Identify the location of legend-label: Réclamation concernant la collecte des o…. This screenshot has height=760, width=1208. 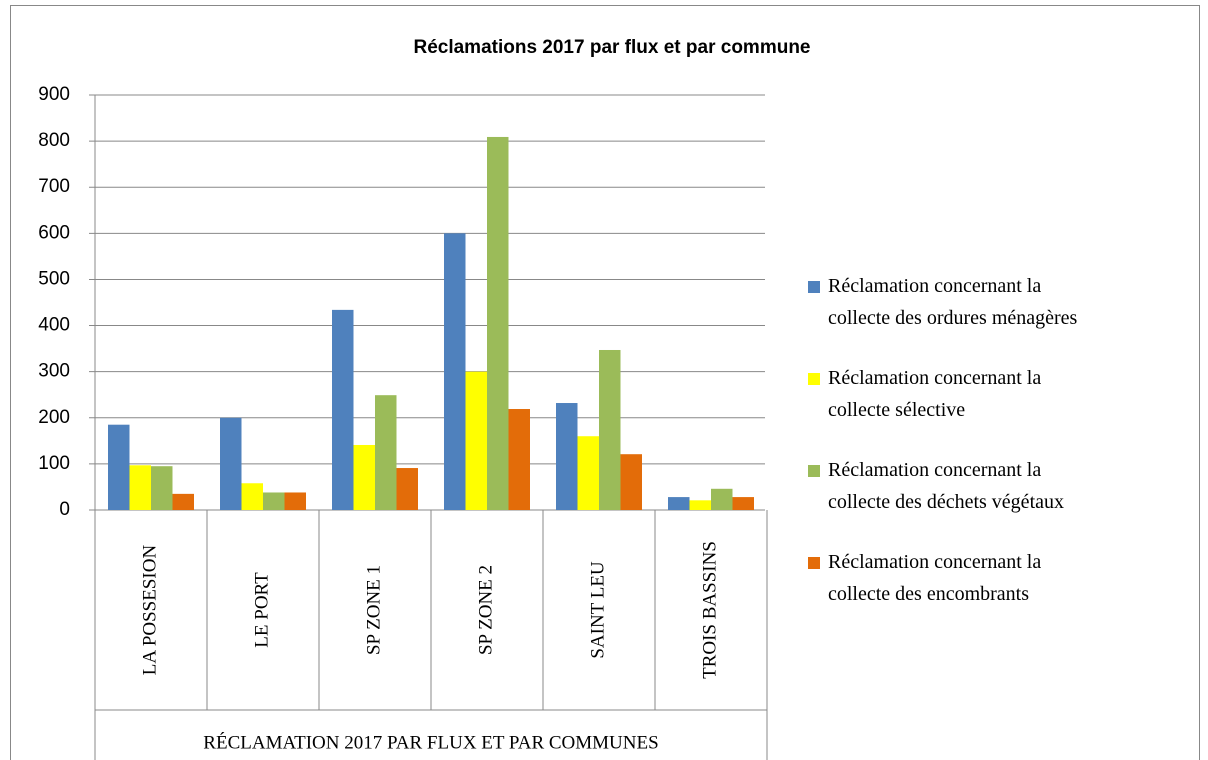
(953, 302).